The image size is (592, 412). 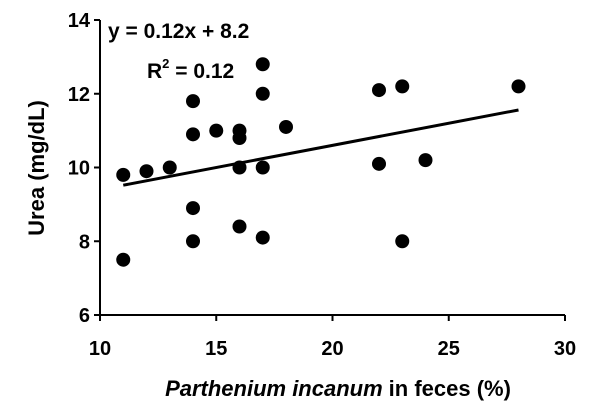 What do you see at coordinates (100, 349) in the screenshot?
I see `x-tick-label: 10` at bounding box center [100, 349].